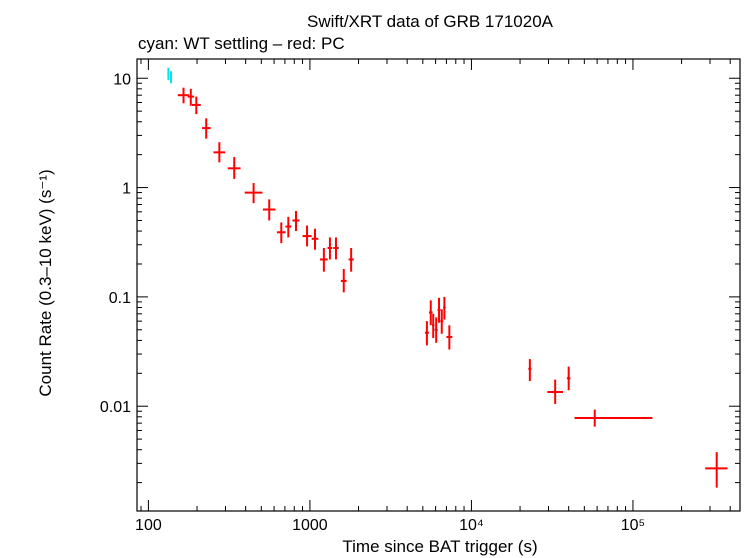  Describe the element at coordinates (241, 43) in the screenshot. I see `chart-subtitle: cyan: WT settling – red: PC` at that location.